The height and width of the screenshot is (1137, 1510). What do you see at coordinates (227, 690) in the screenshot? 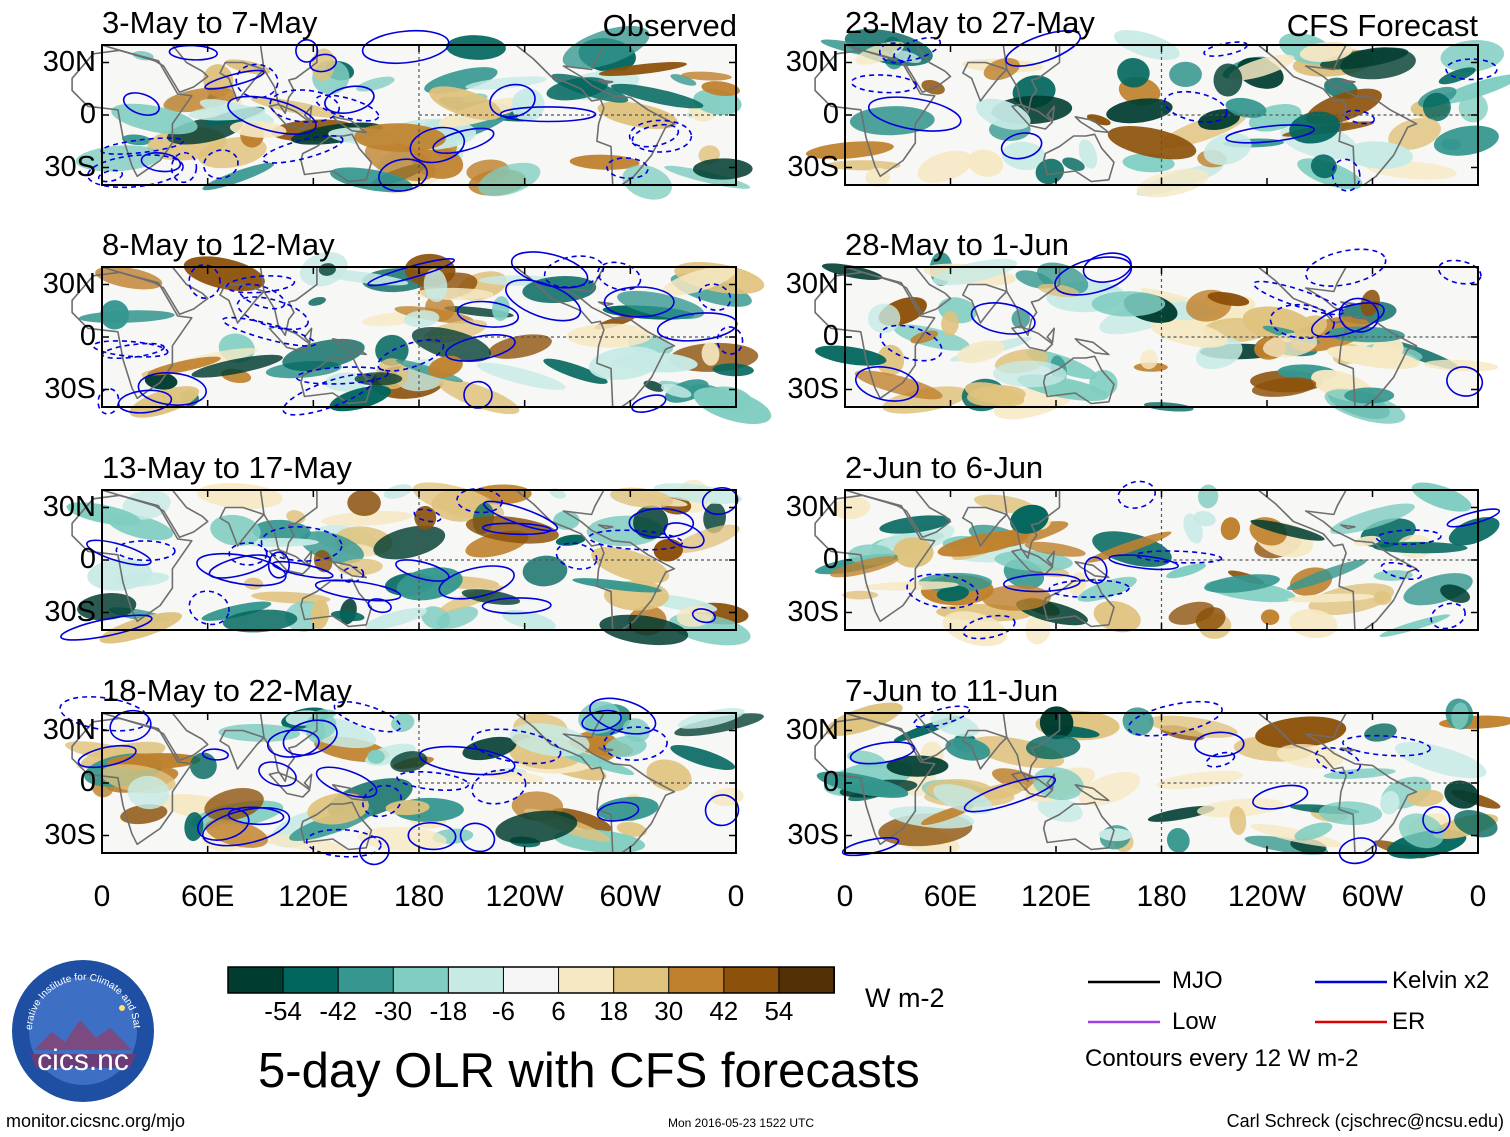
I see `panel-title: 18-May to 22-May` at bounding box center [227, 690].